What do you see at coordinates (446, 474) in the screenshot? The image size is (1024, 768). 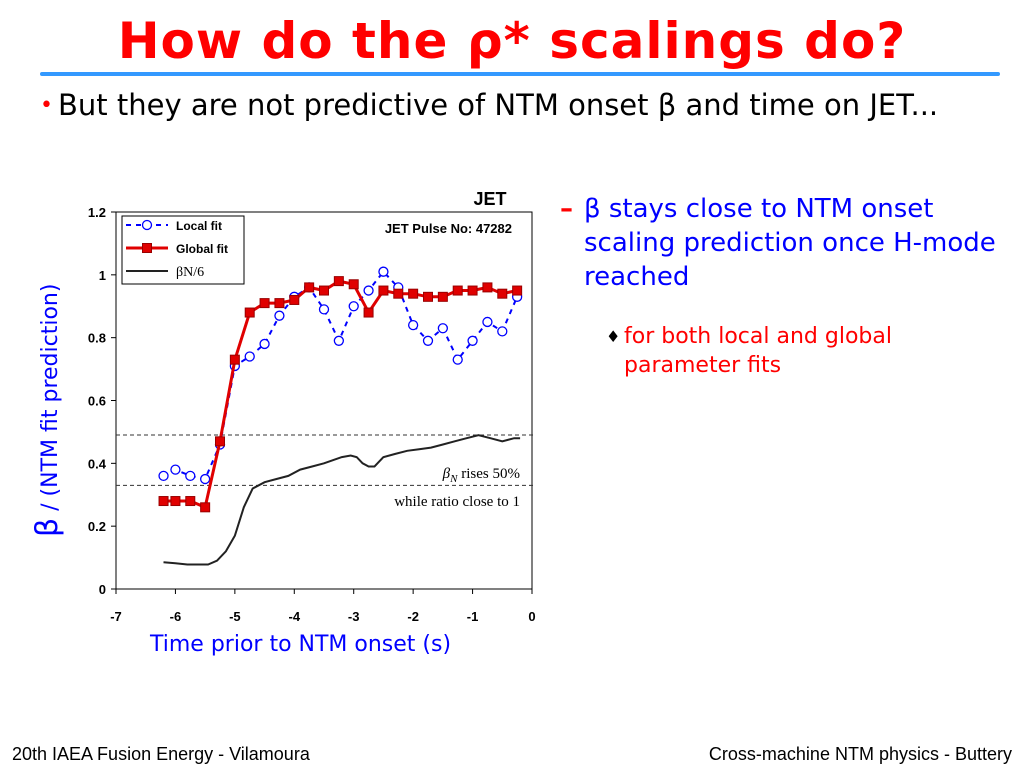 I see `betaN-symbol: β` at bounding box center [446, 474].